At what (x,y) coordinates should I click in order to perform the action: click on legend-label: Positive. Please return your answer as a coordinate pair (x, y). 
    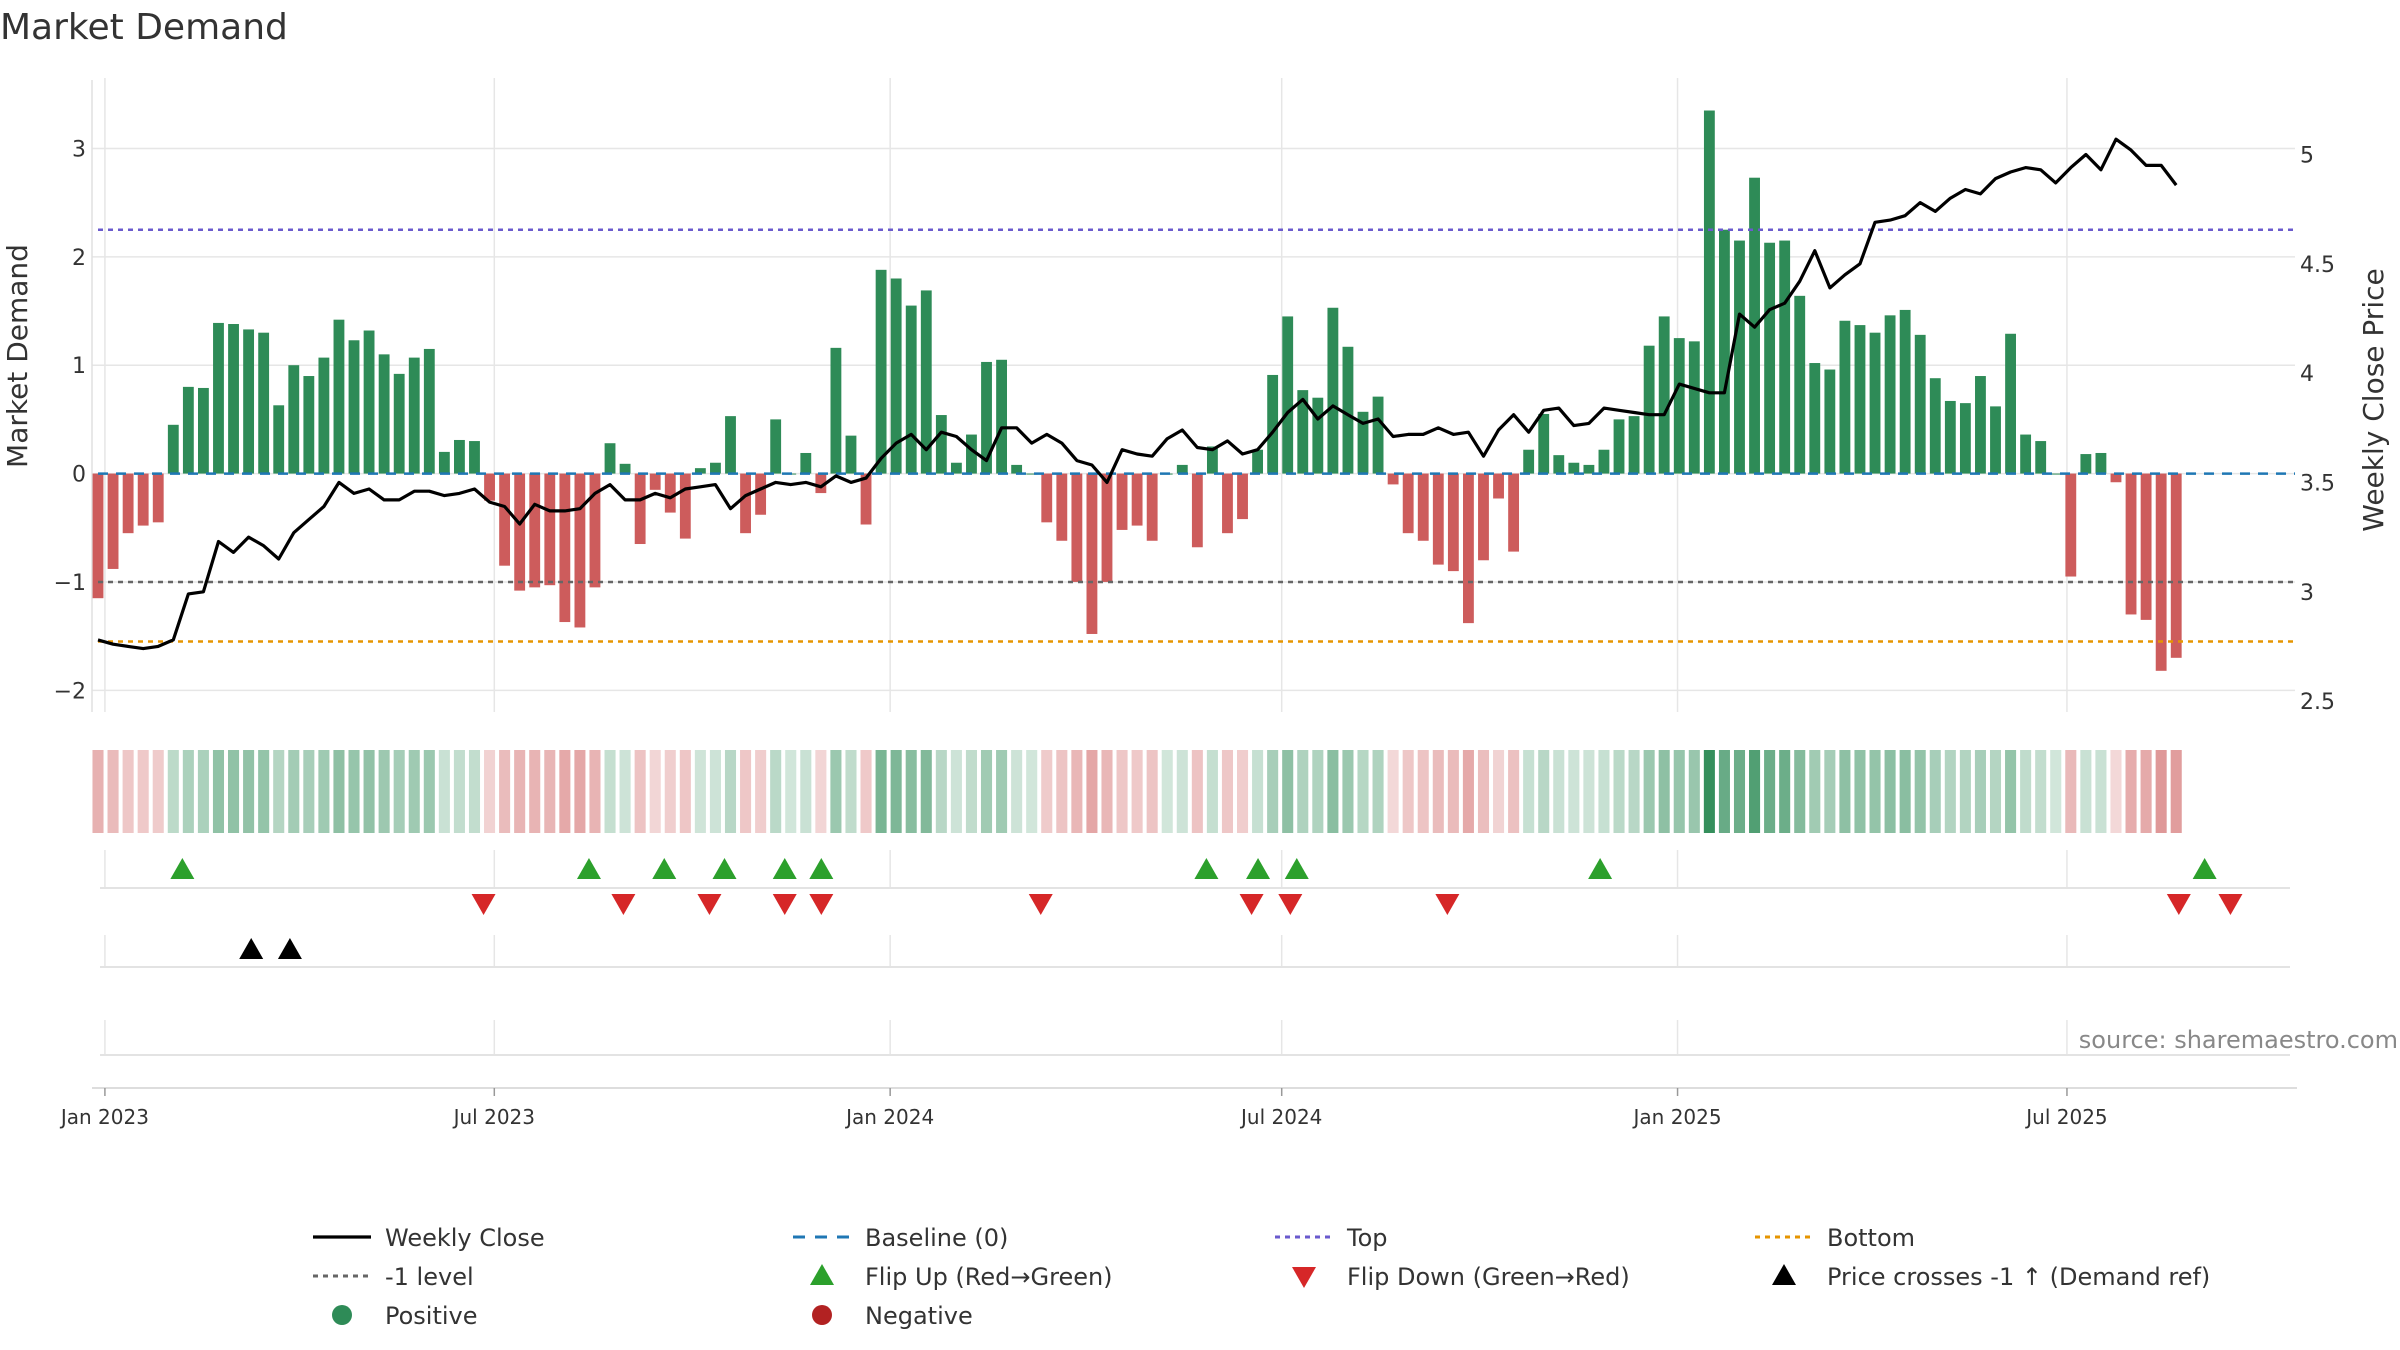
    Looking at the image, I should click on (431, 1316).